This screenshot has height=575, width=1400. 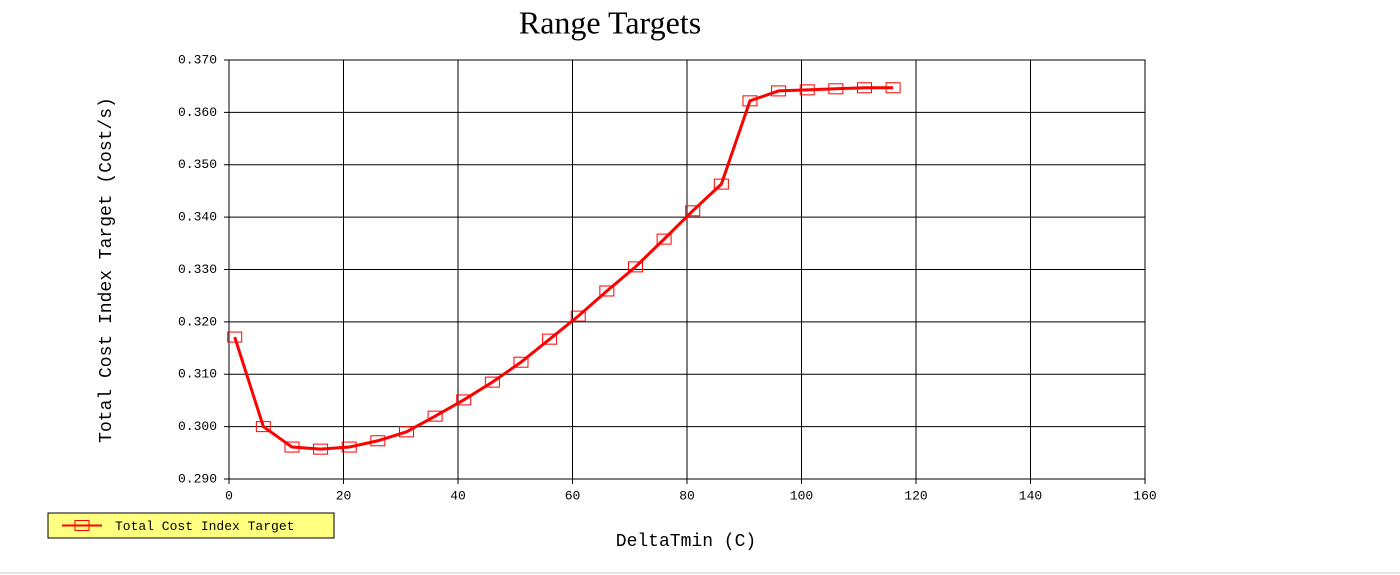 I want to click on y-tick-label: 0.360, so click(x=197, y=112).